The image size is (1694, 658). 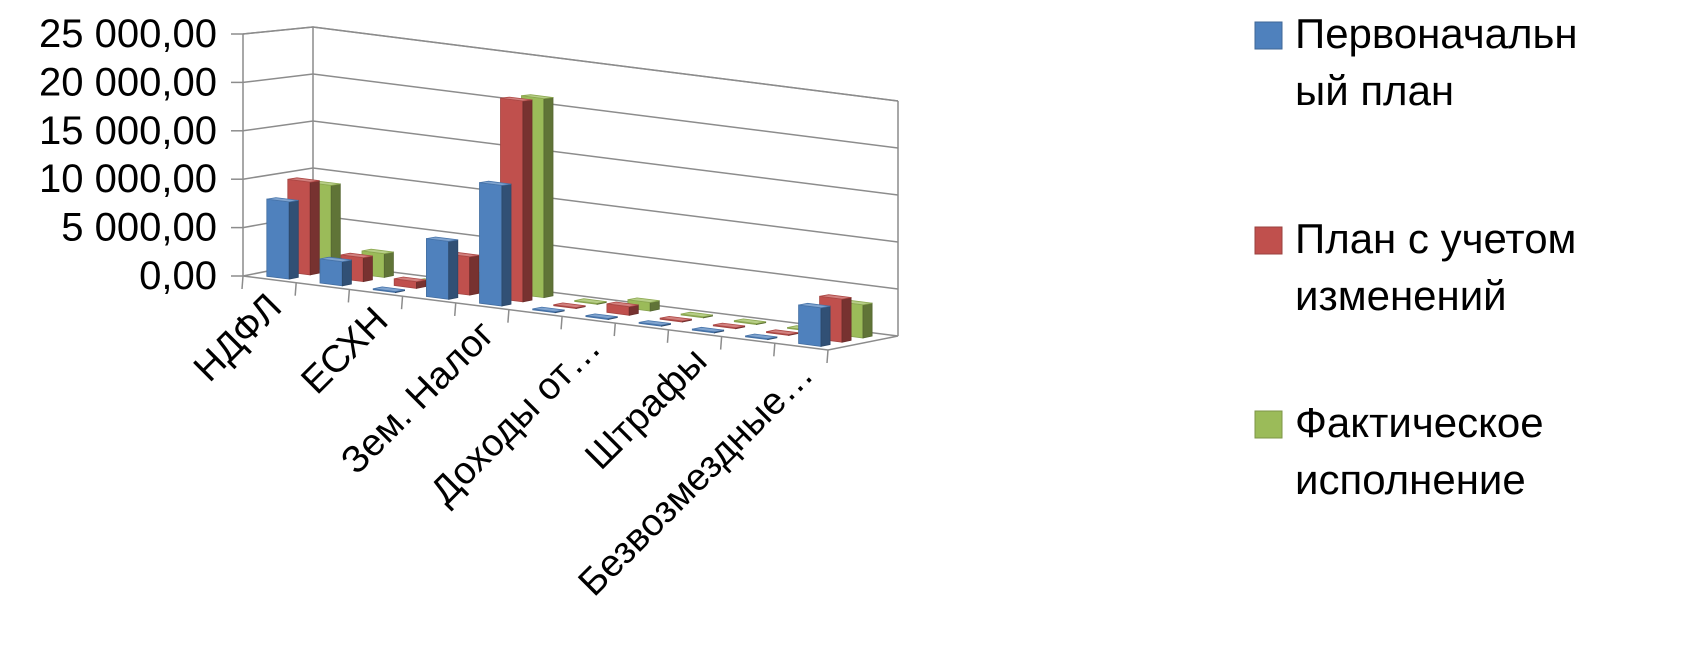 I want to click on legend-label: изменений, so click(x=1401, y=295).